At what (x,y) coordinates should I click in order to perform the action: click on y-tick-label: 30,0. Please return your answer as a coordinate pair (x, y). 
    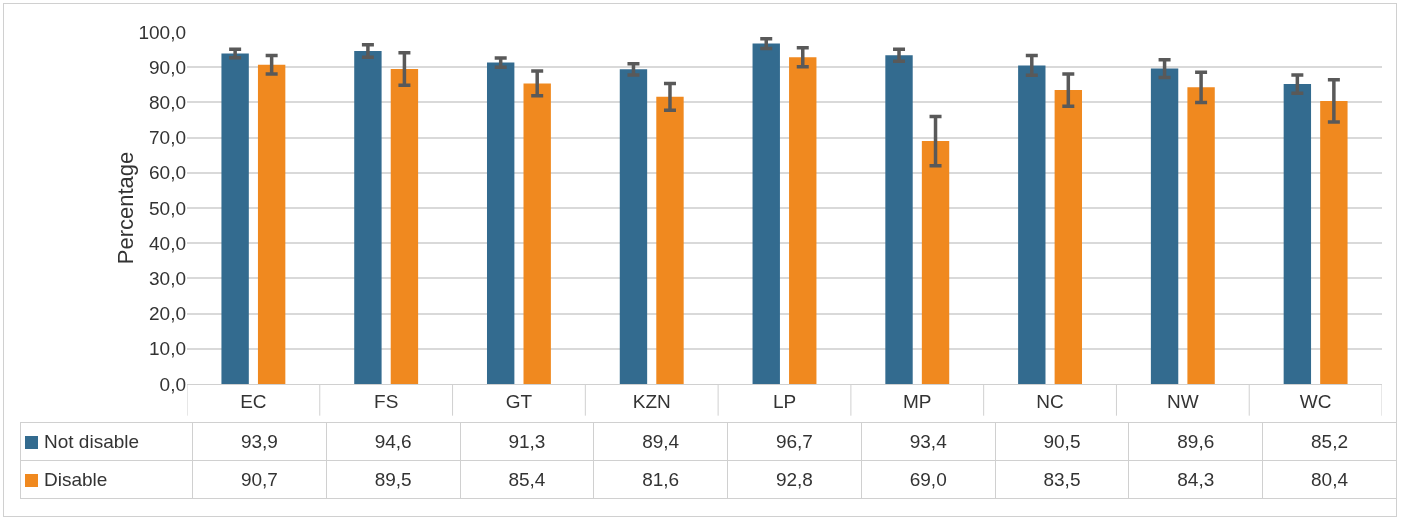
    Looking at the image, I should click on (167, 279).